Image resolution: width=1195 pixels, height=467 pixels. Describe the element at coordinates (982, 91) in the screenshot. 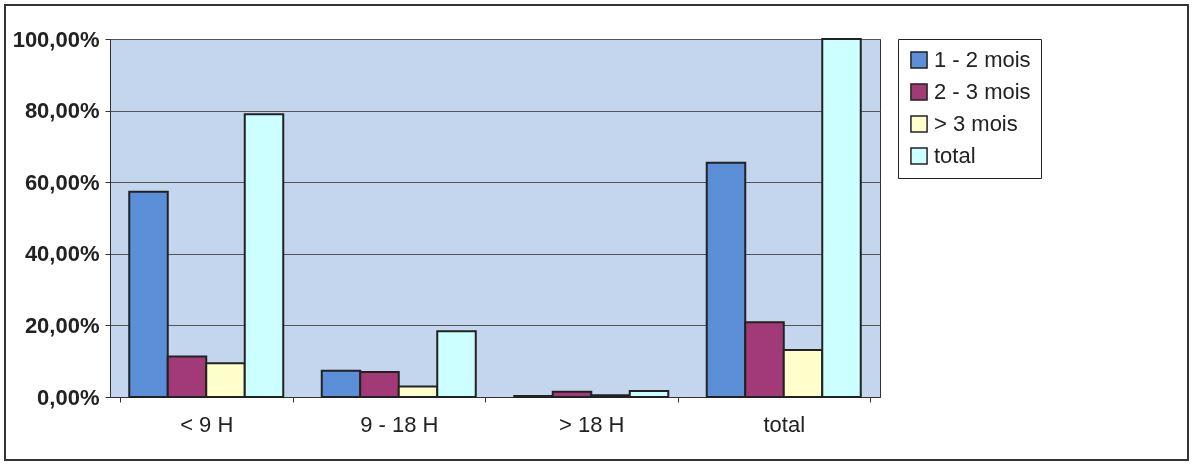

I see `legend-label: 2 - 3 mois` at that location.